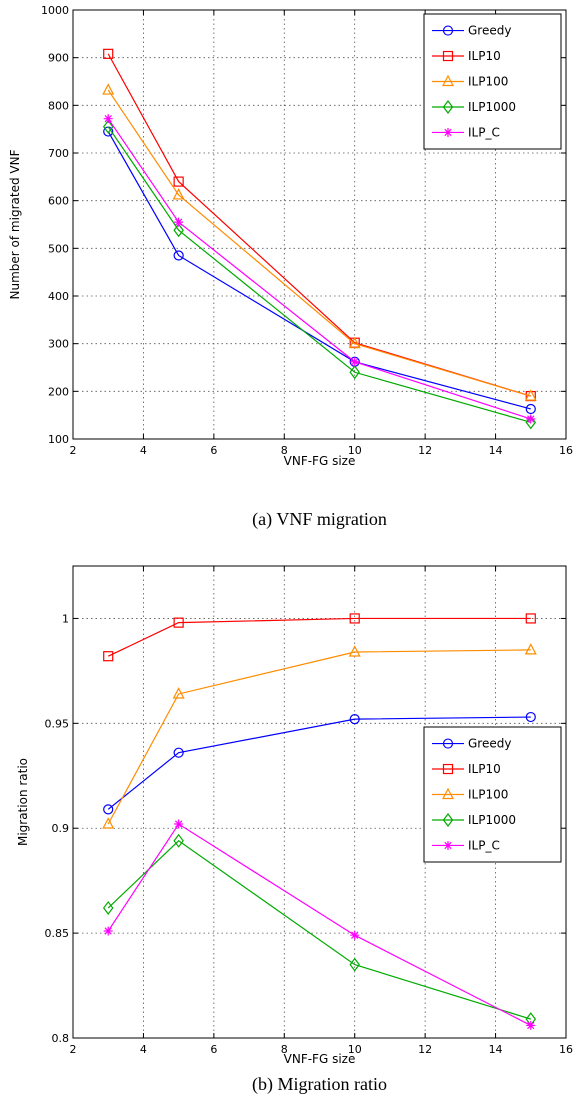 This screenshot has height=1103, width=585. I want to click on y-tick-label: 200, so click(58, 391).